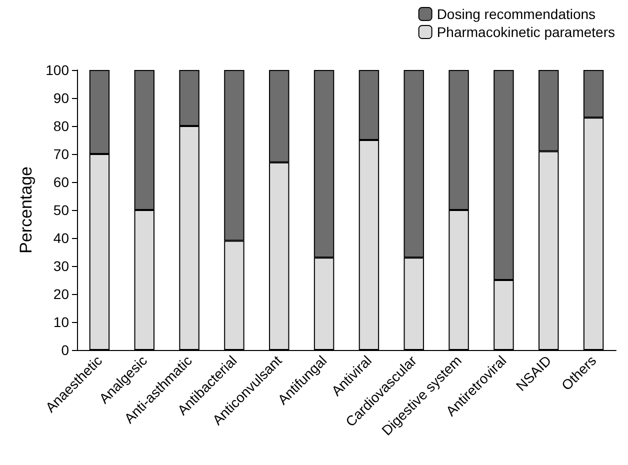 The height and width of the screenshot is (465, 628). I want to click on y-tick-label: 0, so click(65, 350).